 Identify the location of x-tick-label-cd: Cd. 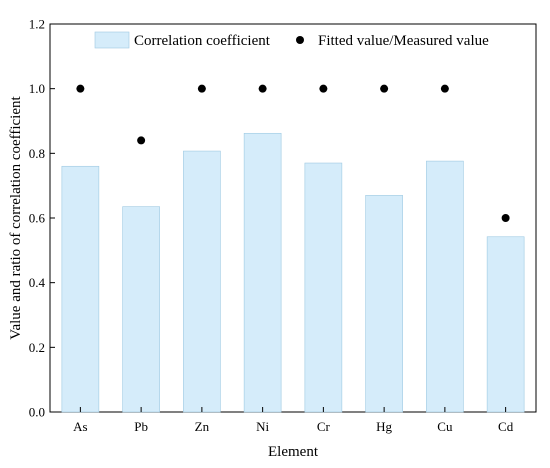
(506, 426).